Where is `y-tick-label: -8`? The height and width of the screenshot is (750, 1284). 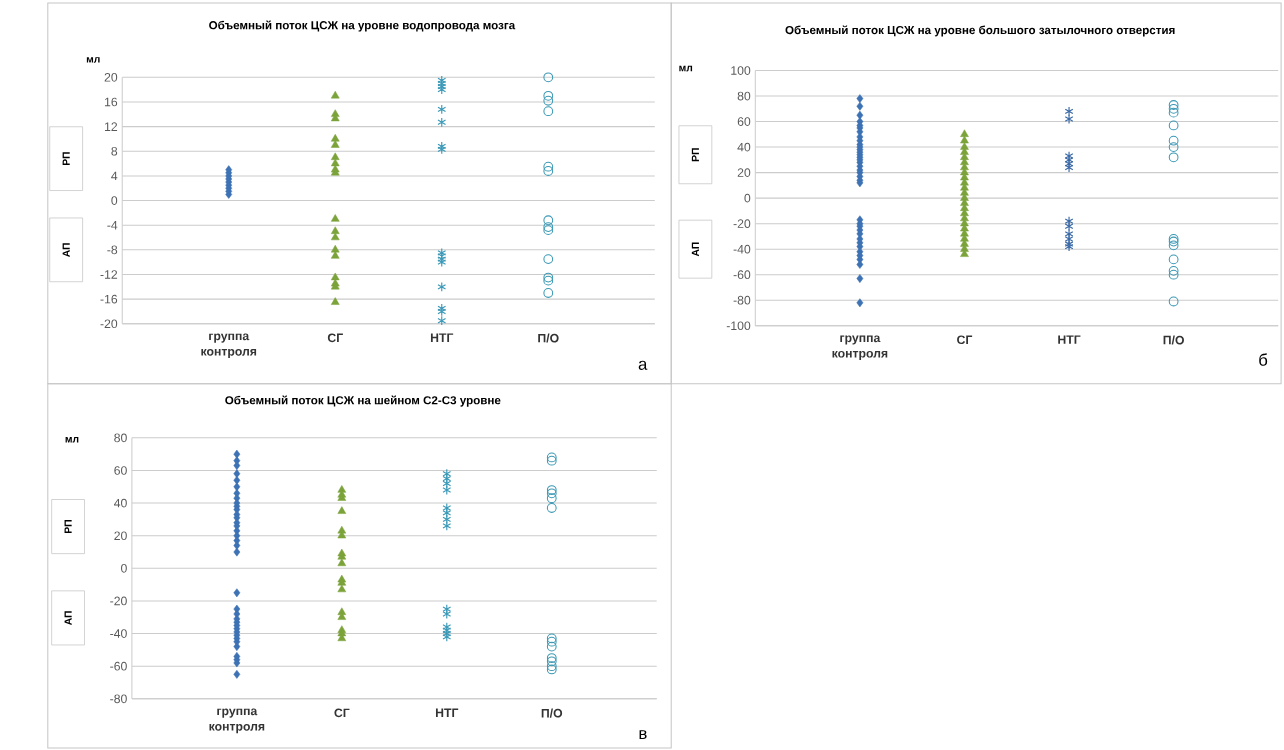
y-tick-label: -8 is located at coordinates (112, 250).